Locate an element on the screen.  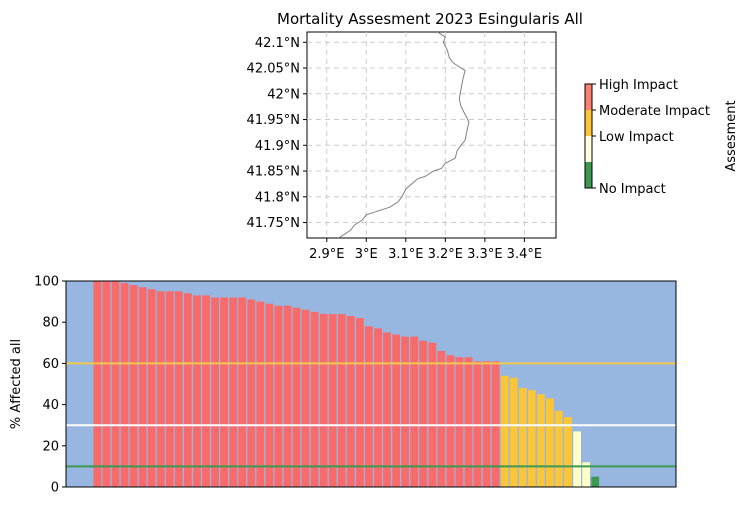
y-axis-label: % Affected all is located at coordinates (16, 384).